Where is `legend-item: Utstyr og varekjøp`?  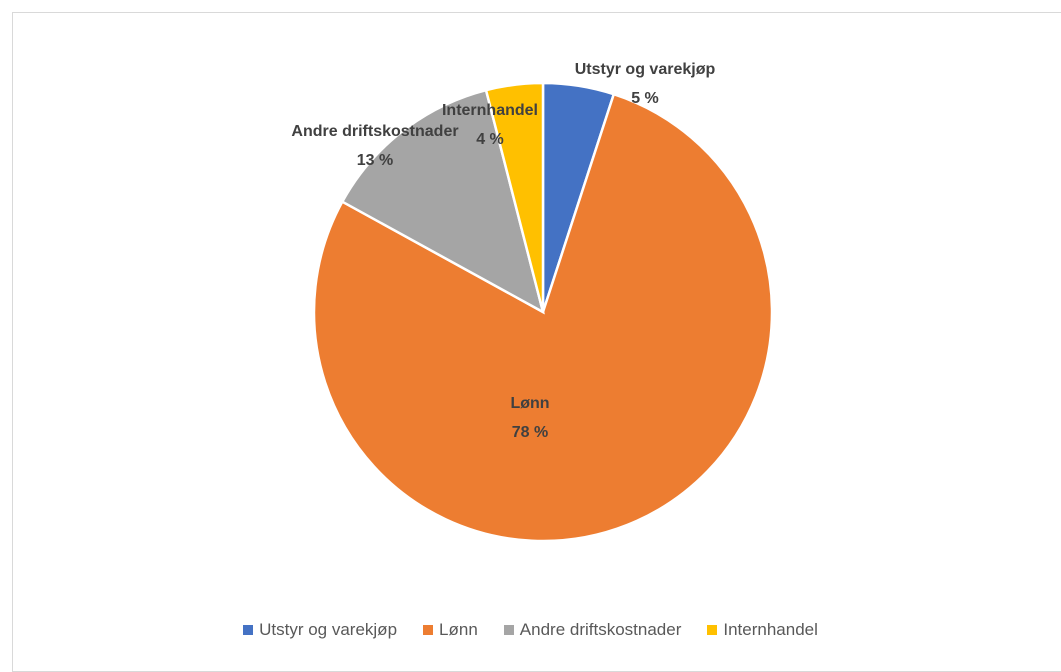 legend-item: Utstyr og varekjøp is located at coordinates (320, 630).